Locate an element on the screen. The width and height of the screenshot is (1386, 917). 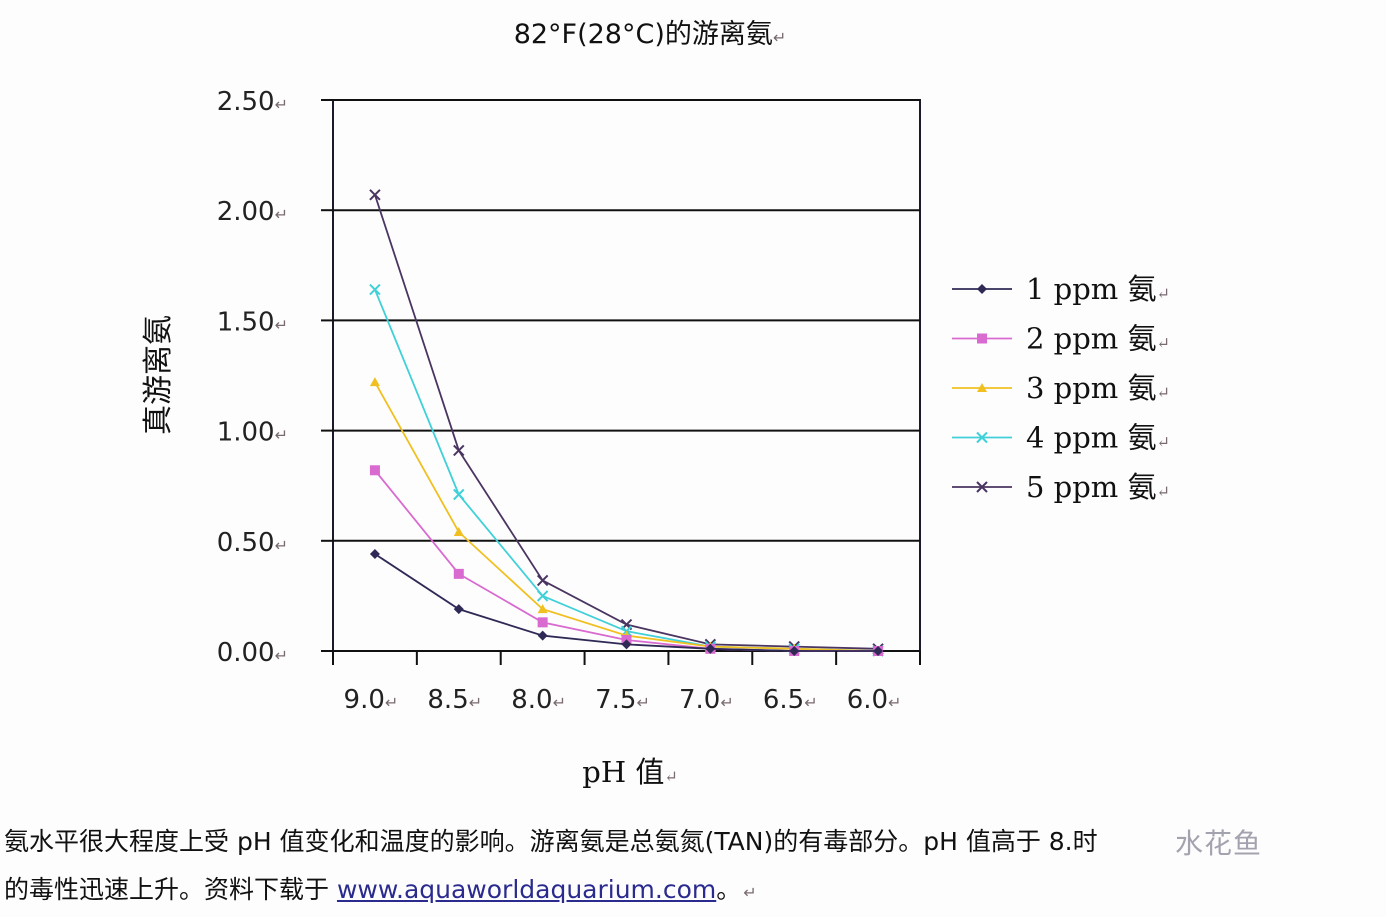
legend-item: 3 ppm 氨↵ is located at coordinates (1061, 388).